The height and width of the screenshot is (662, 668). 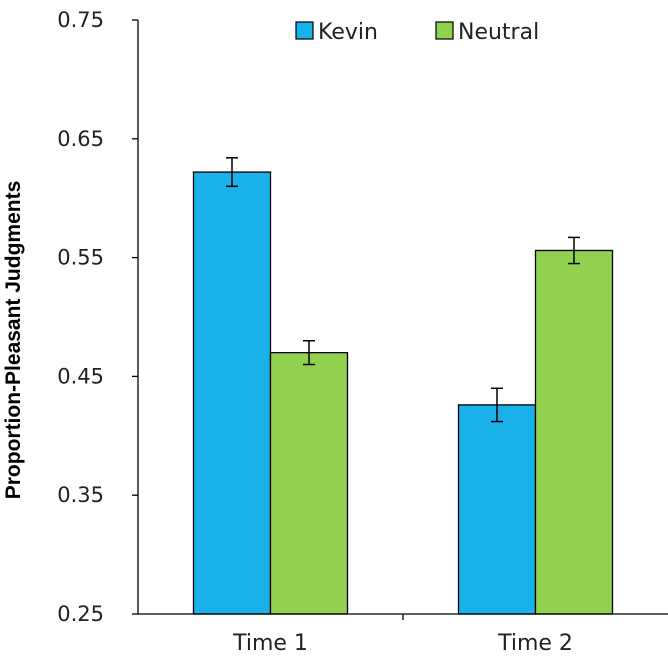 I want to click on legend-label-kevin: Kevin, so click(x=348, y=32).